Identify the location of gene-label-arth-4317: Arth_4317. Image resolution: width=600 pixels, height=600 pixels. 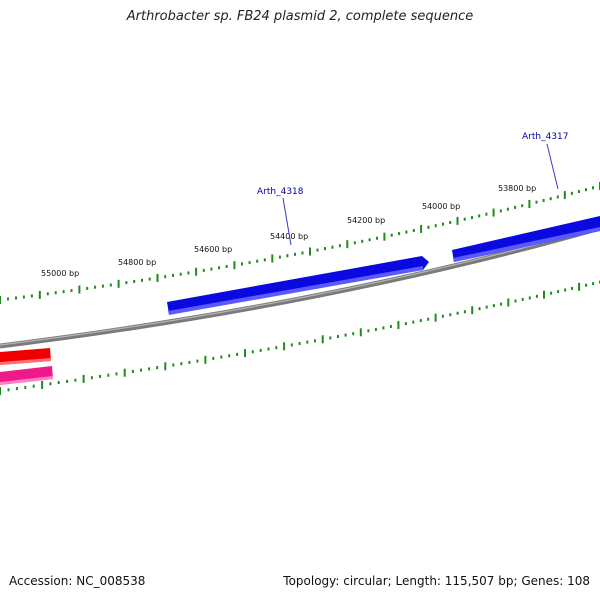
(545, 161).